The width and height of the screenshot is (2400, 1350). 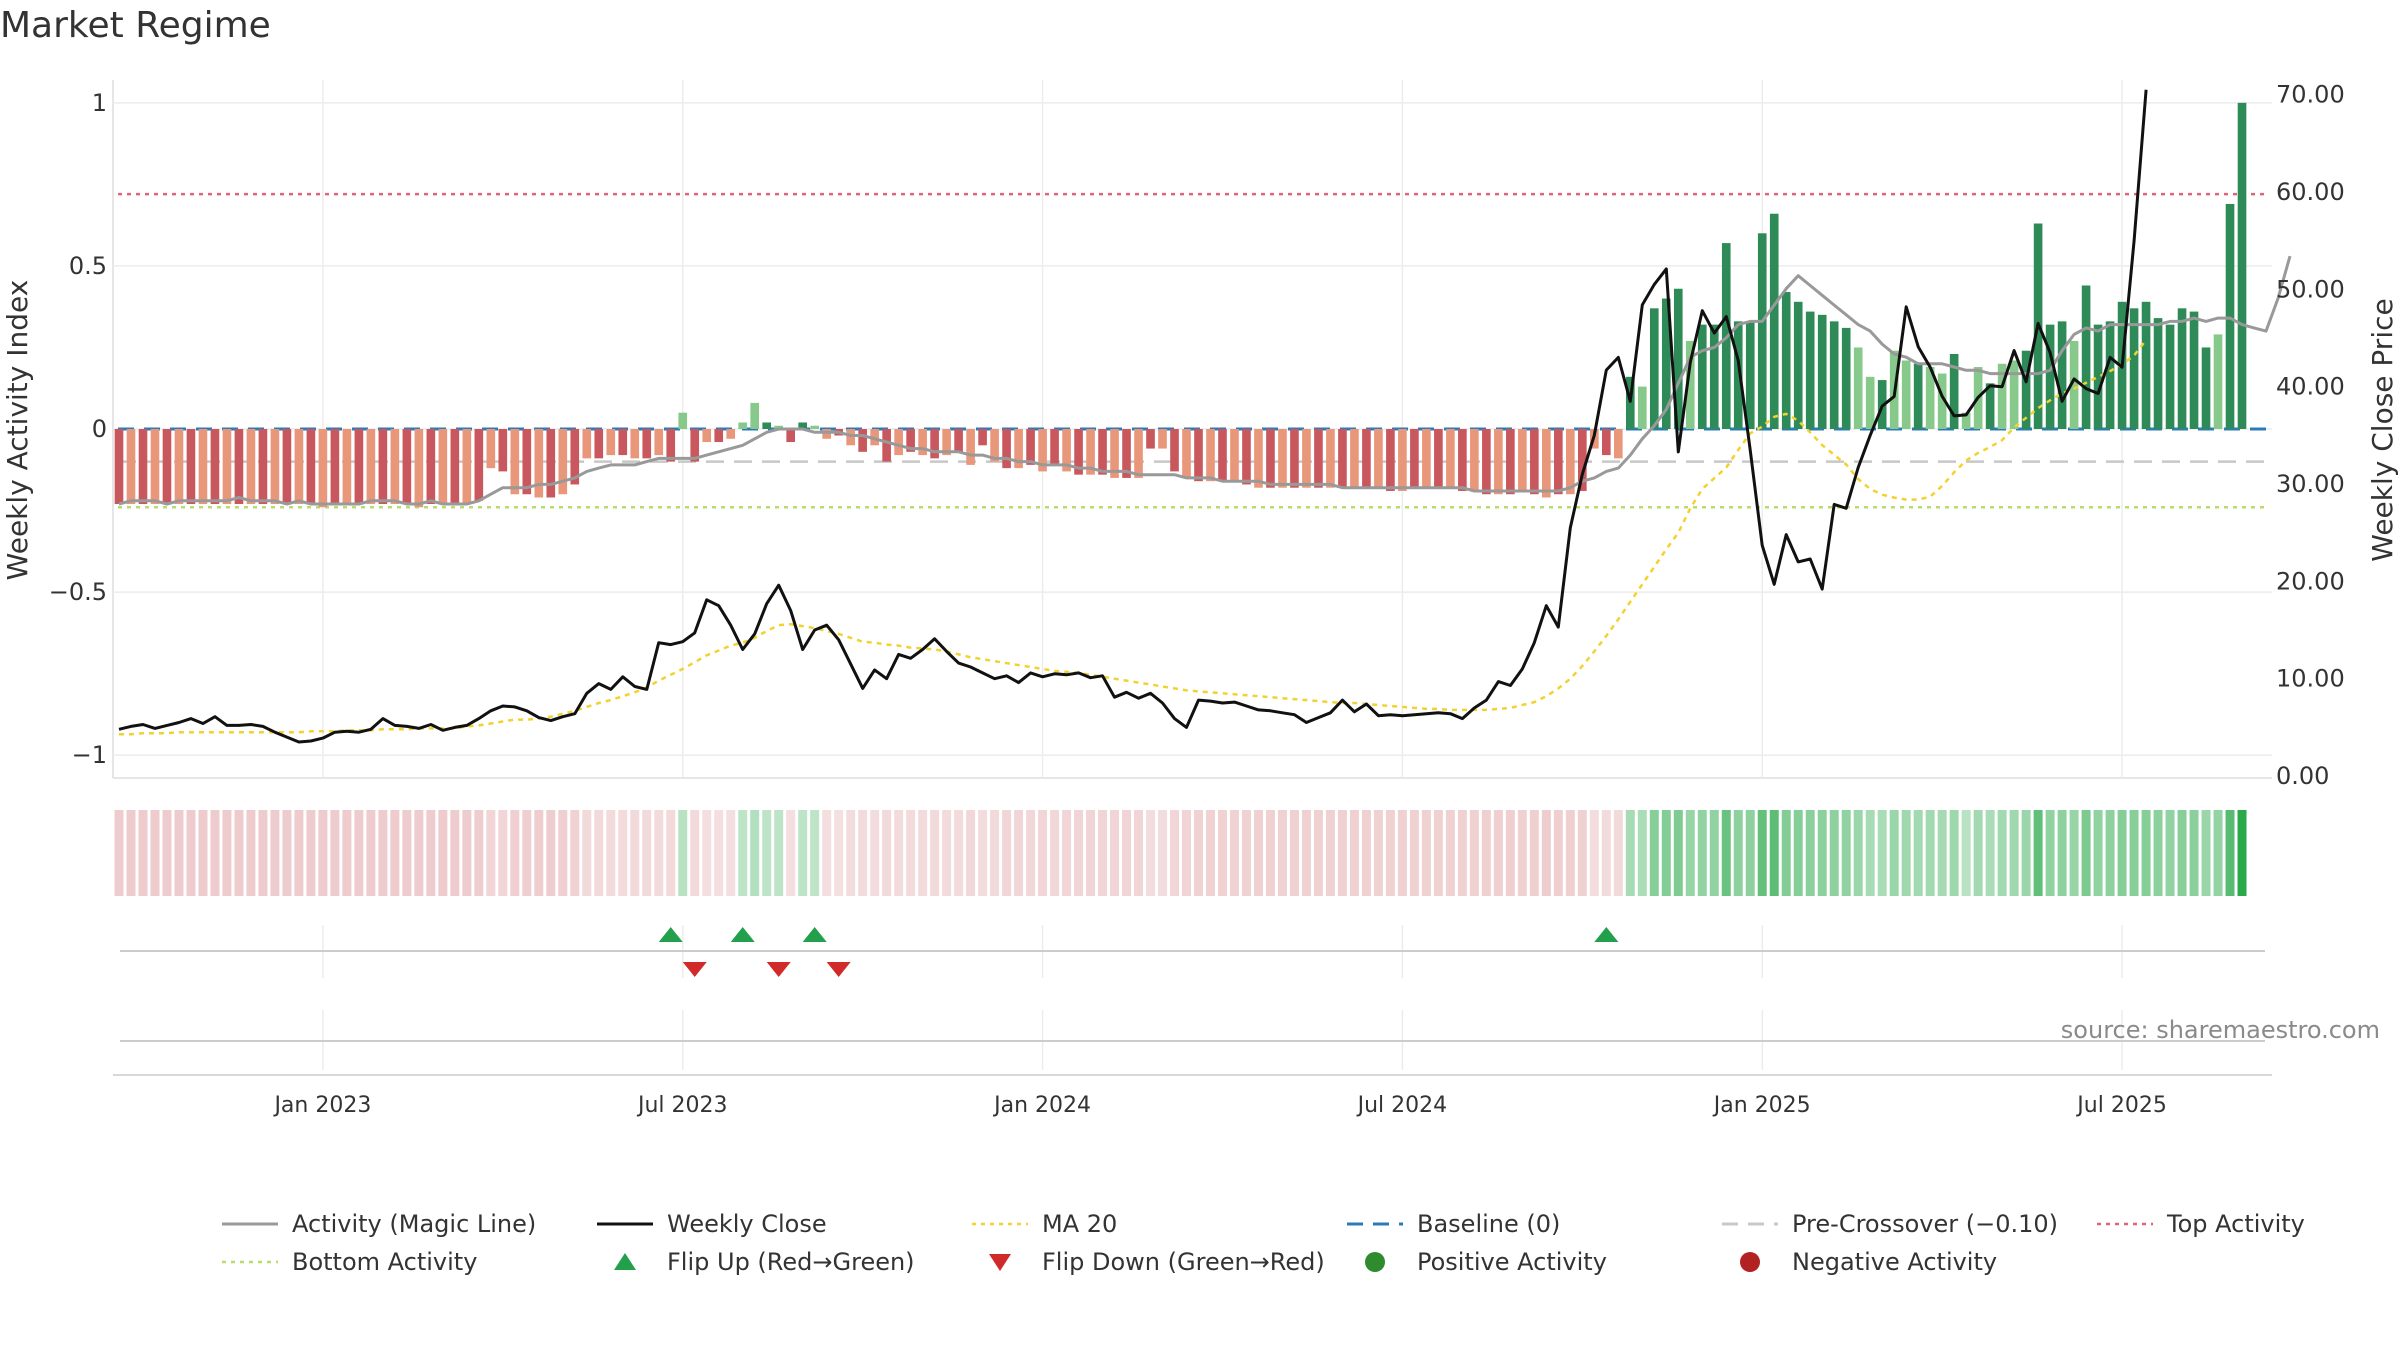 What do you see at coordinates (625, 1261) in the screenshot?
I see `legend-triangle-up-icon` at bounding box center [625, 1261].